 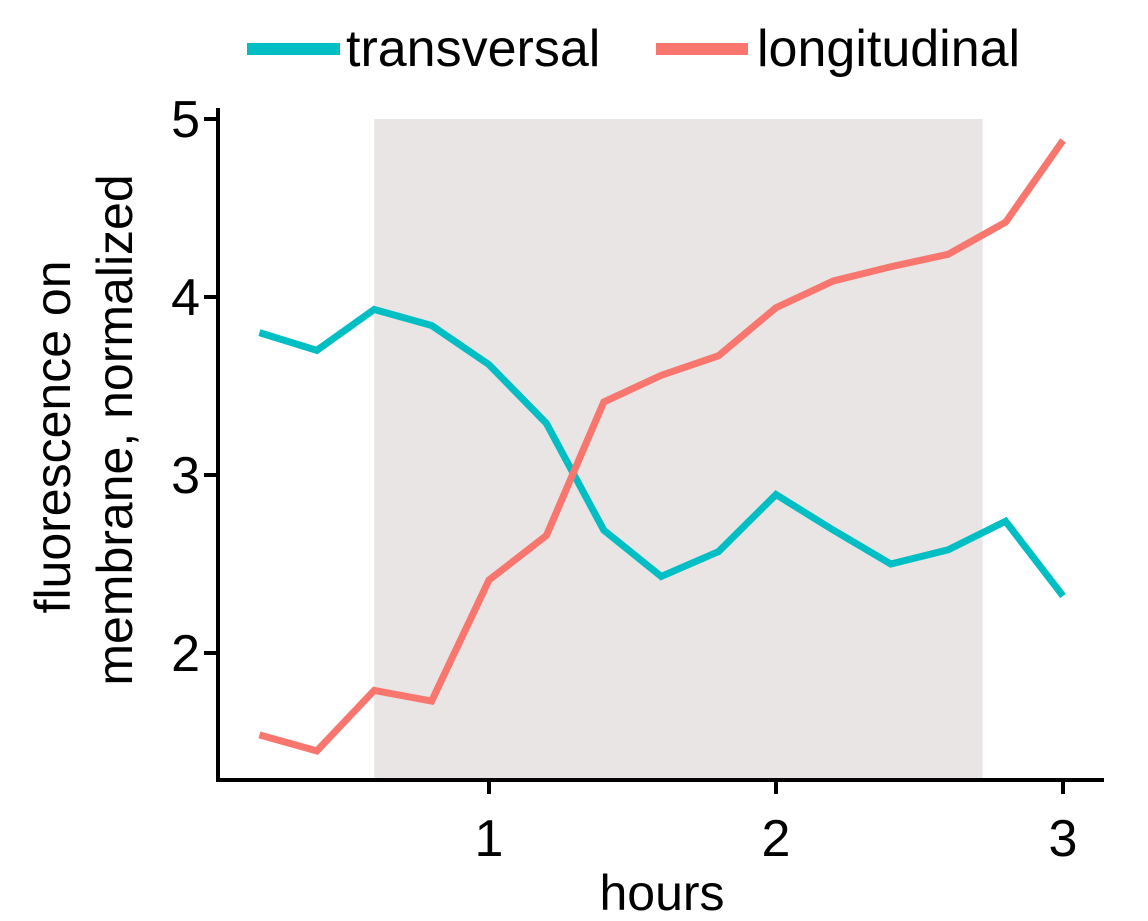 I want to click on x-axis-label: hours, so click(x=661, y=893).